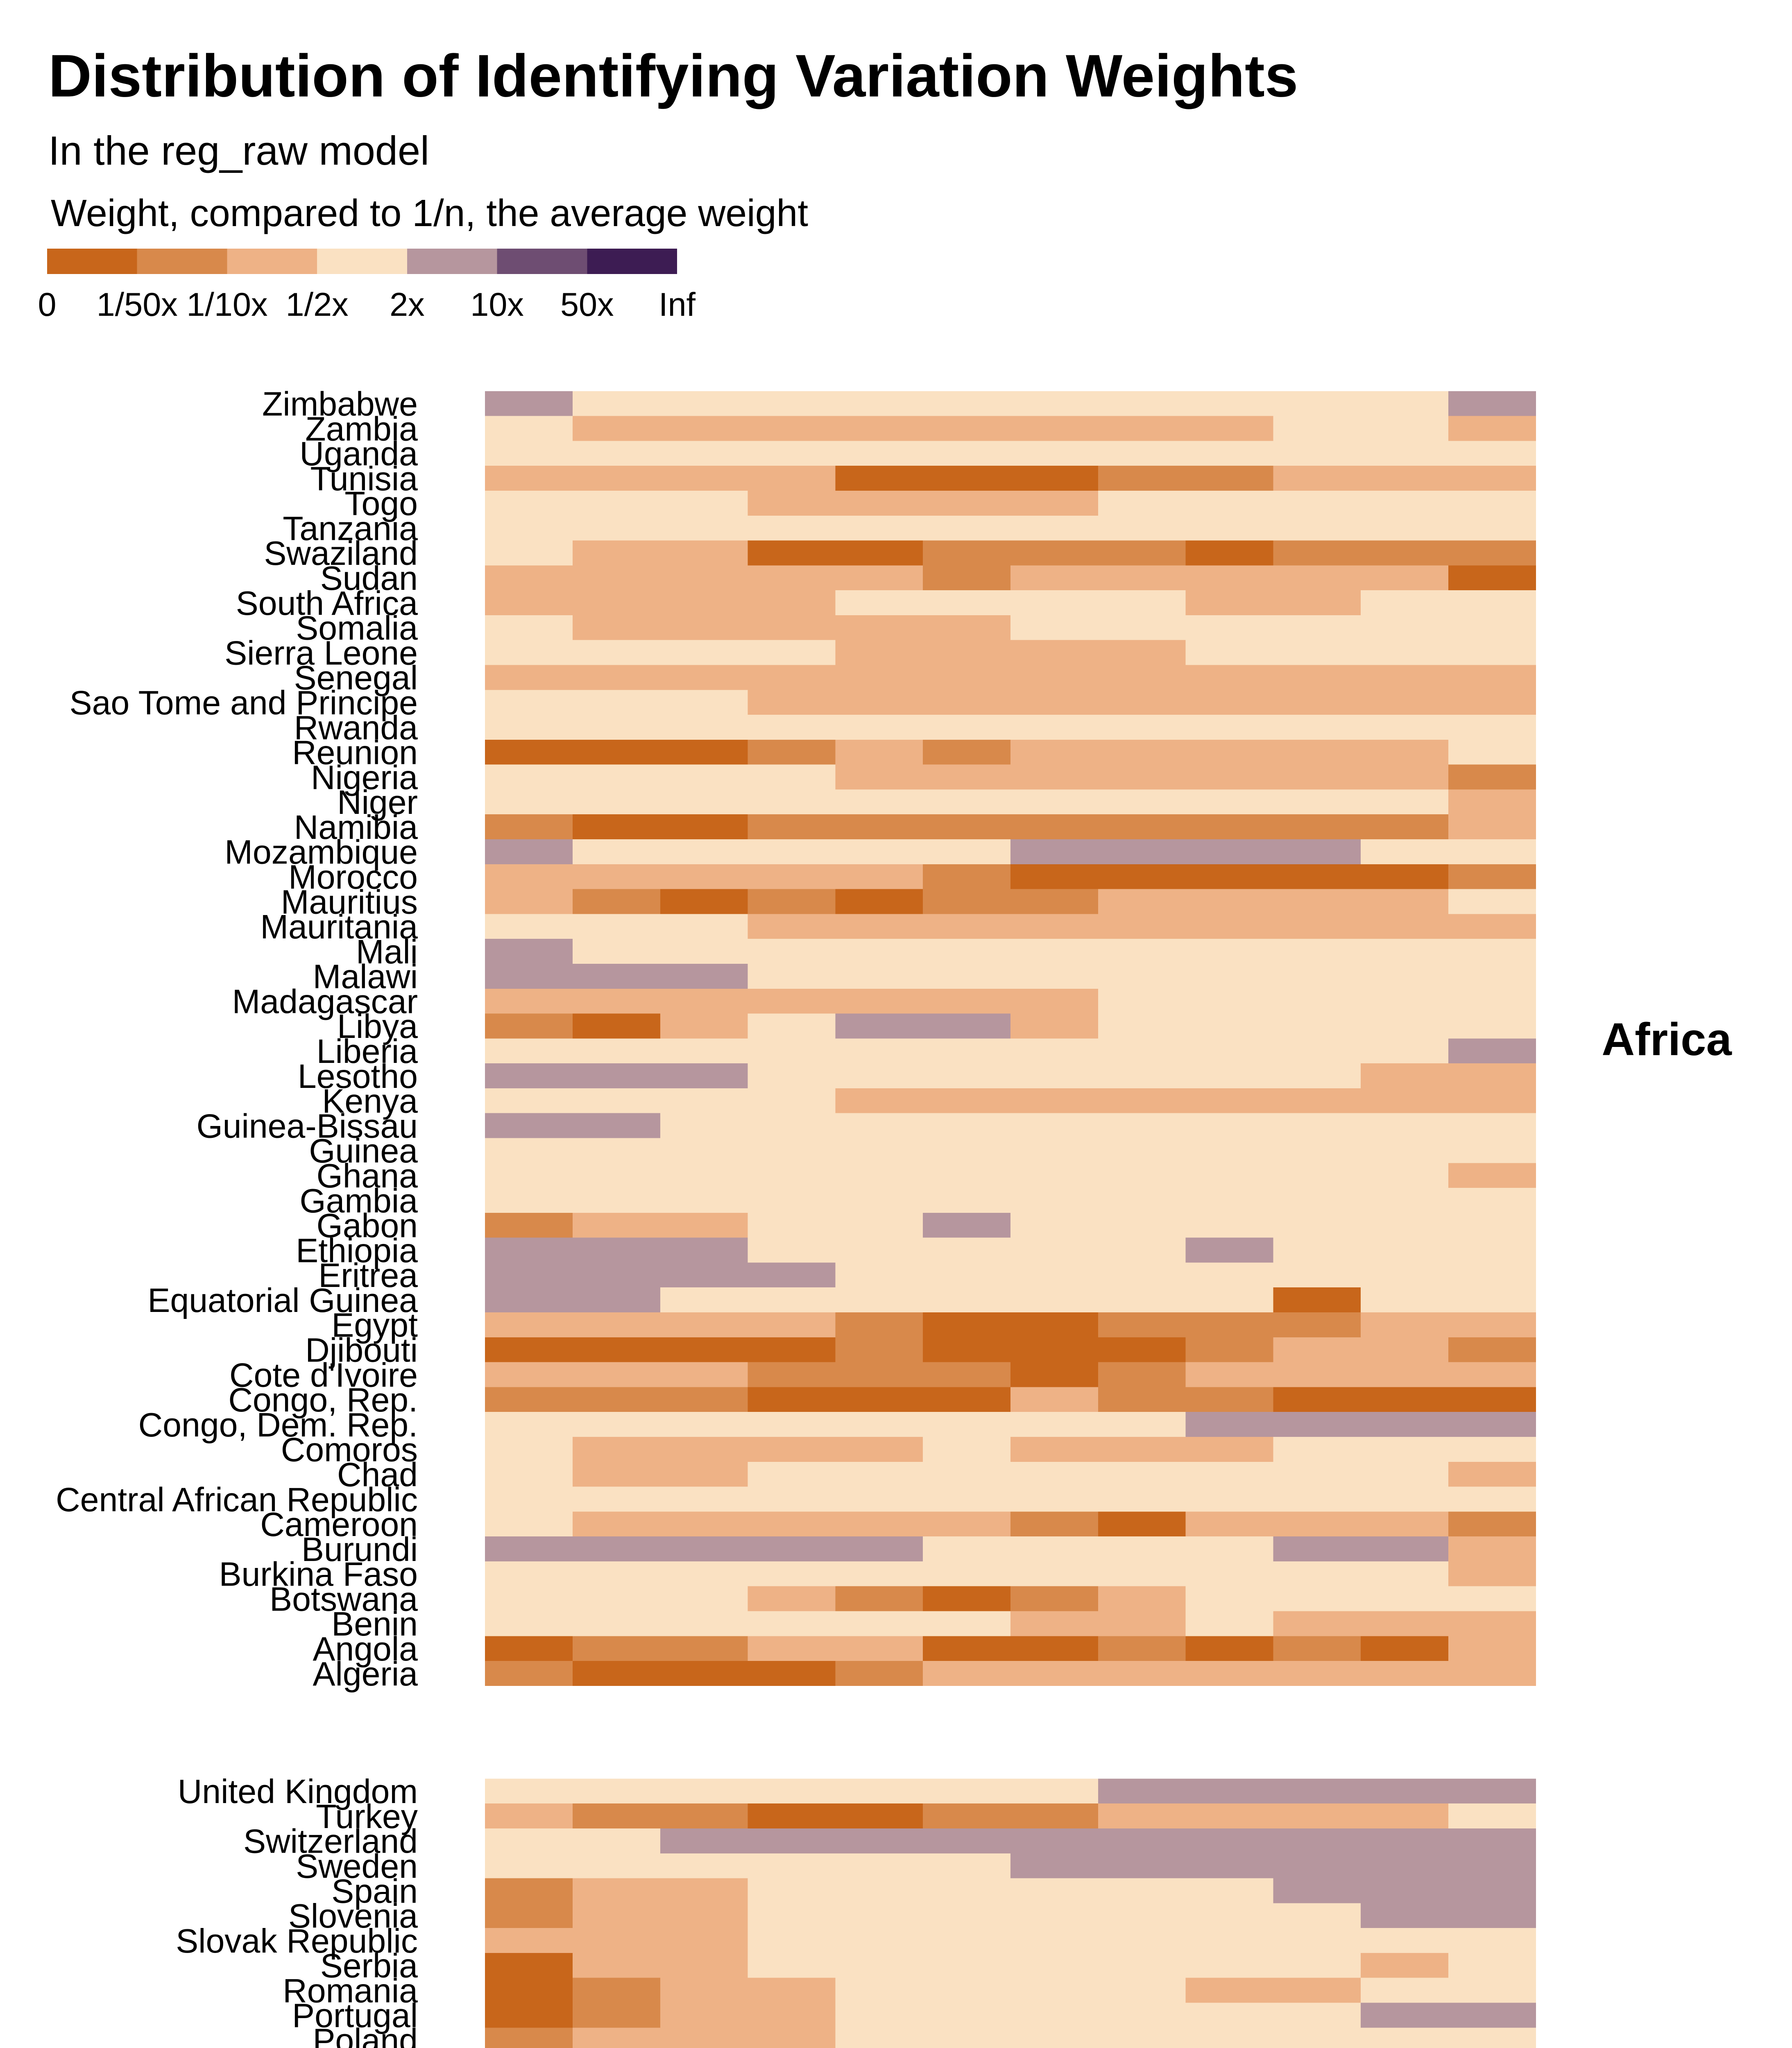  I want to click on svg-text: Gabon, so click(367, 1226).